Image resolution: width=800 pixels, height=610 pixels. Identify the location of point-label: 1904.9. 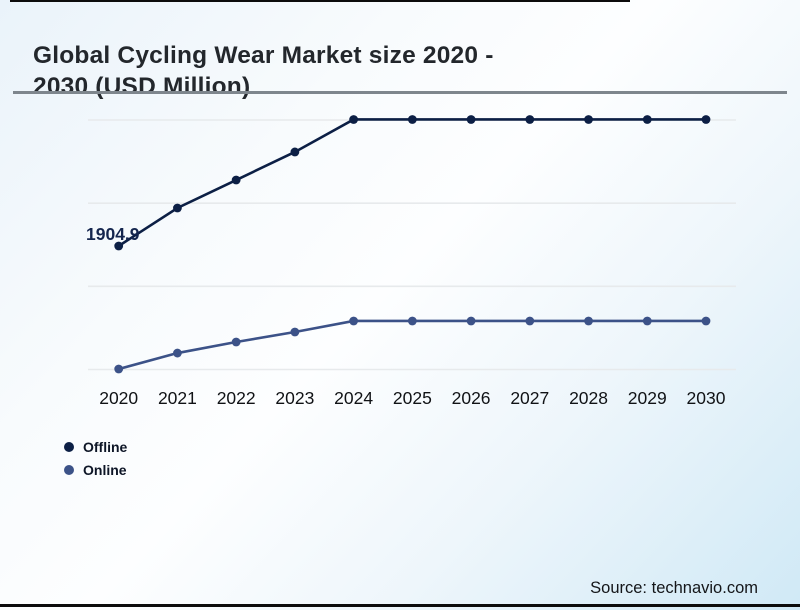
(113, 234).